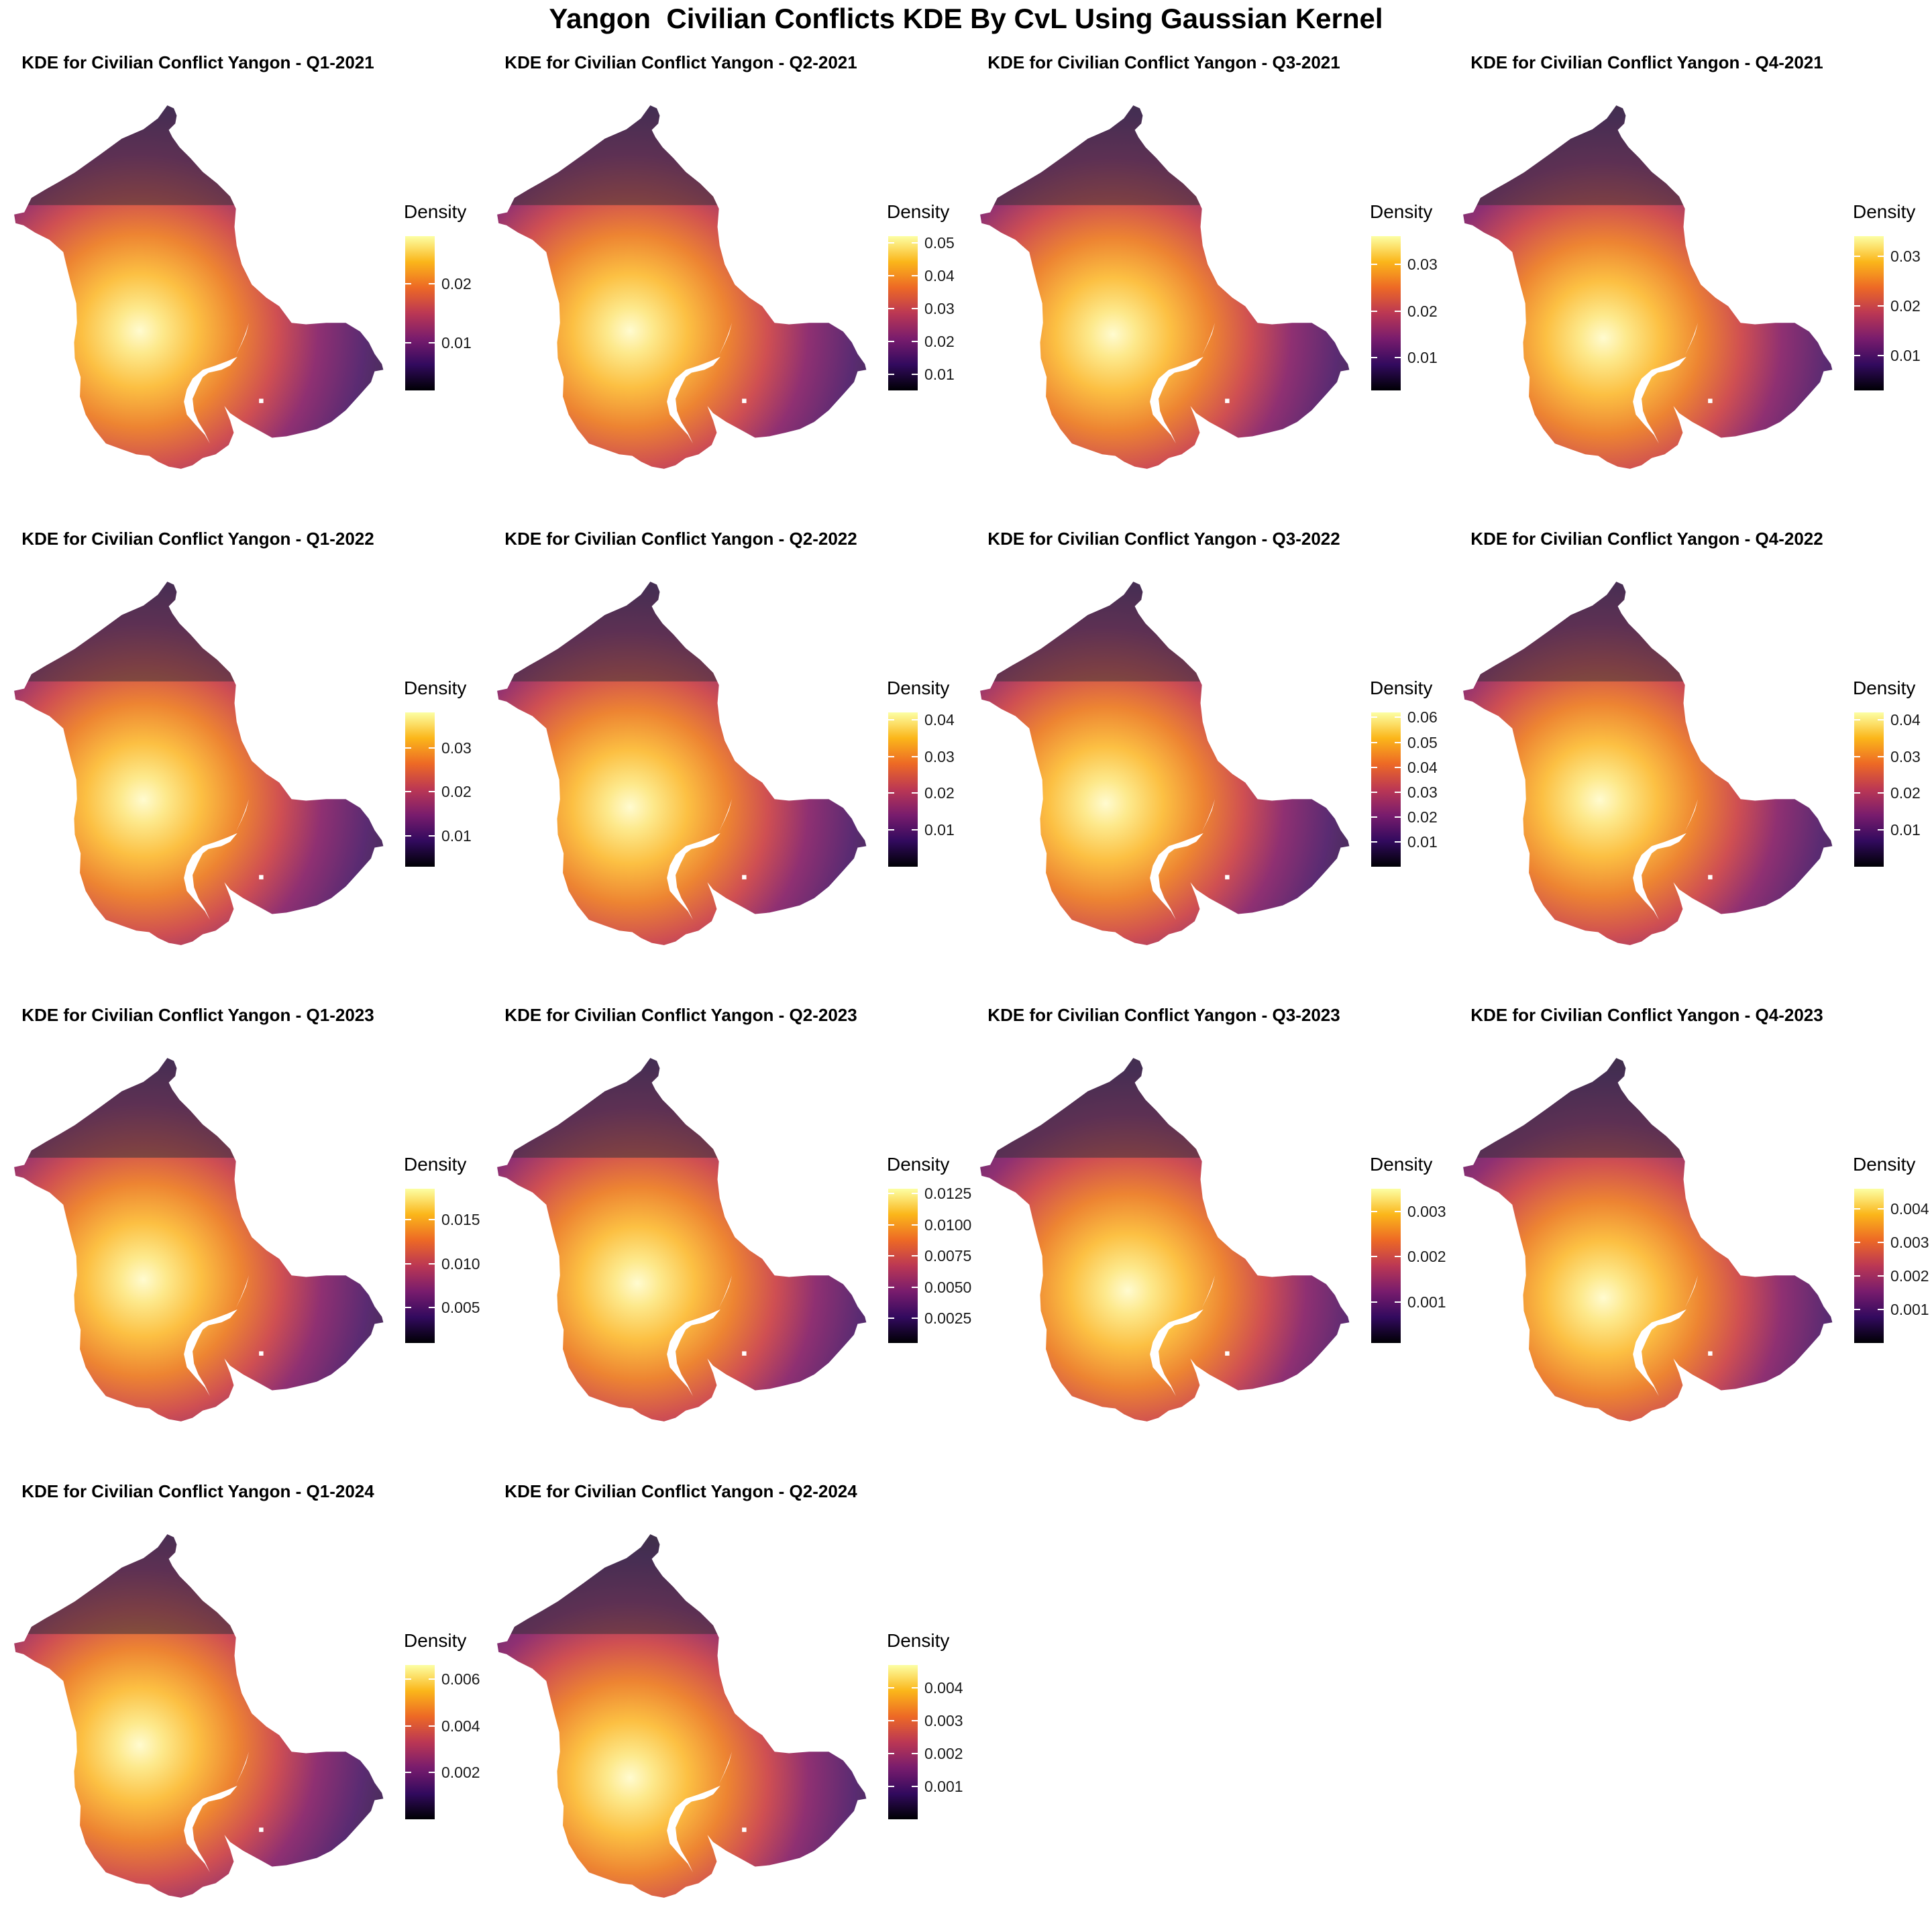 This screenshot has width=1932, height=1932. I want to click on tick-label: 0.04, so click(1905, 719).